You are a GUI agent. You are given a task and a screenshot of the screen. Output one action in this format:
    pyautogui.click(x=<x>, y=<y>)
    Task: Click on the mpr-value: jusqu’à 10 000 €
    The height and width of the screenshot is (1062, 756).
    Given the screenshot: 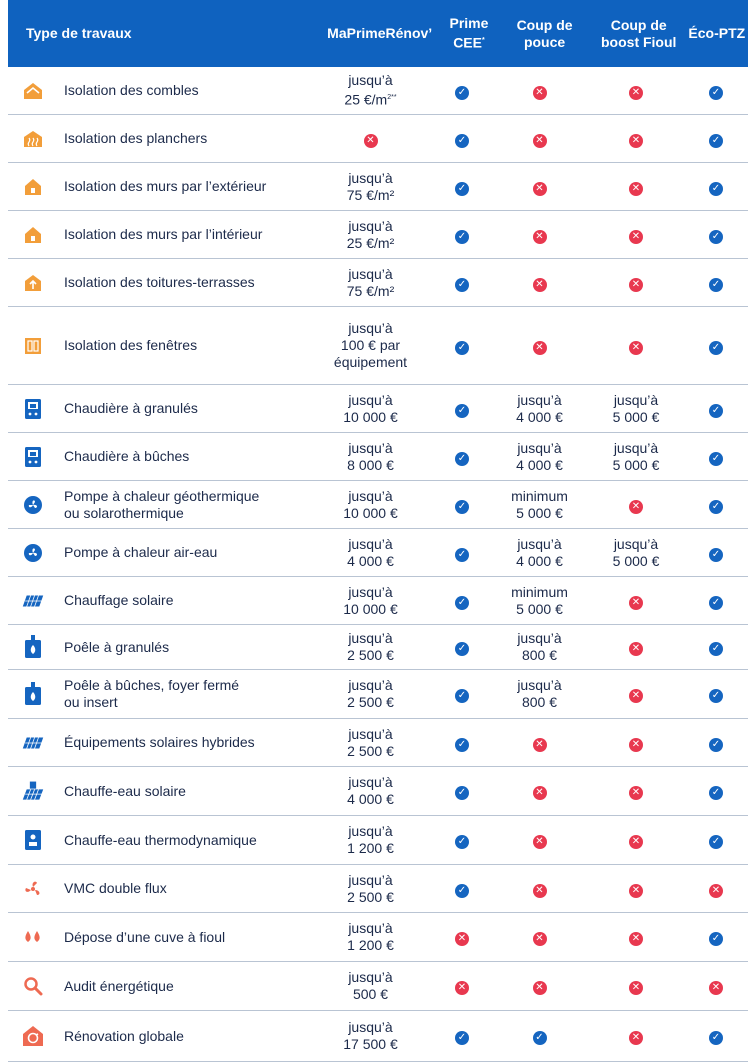 What is the action you would take?
    pyautogui.click(x=370, y=600)
    